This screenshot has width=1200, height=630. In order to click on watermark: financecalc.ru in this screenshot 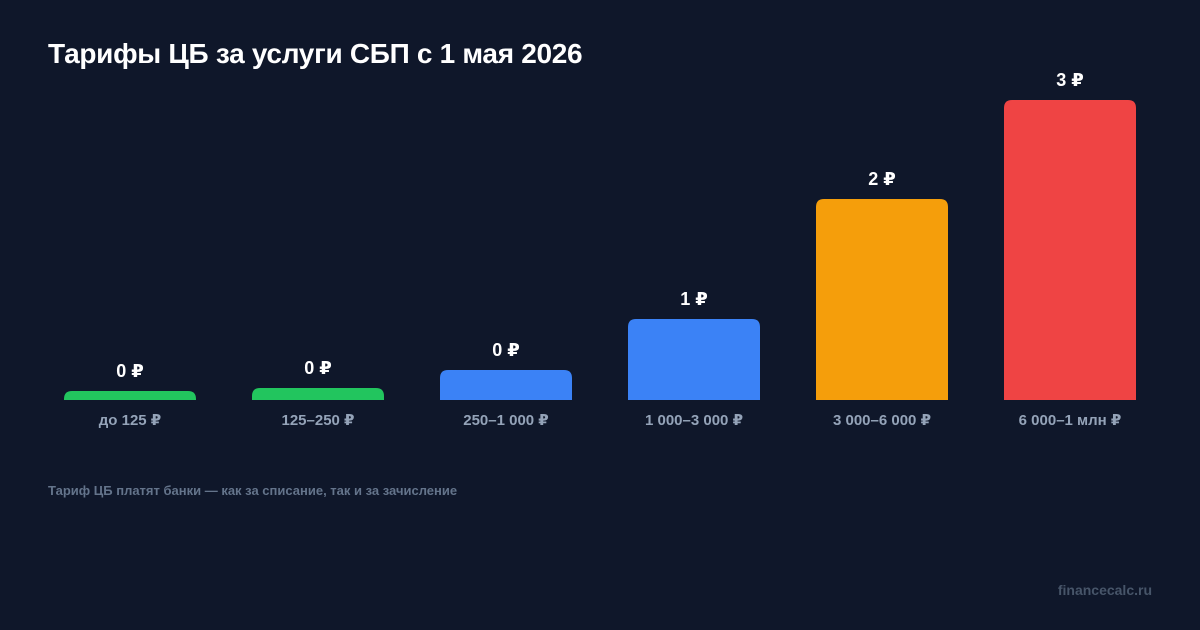, I will do `click(1104, 590)`.